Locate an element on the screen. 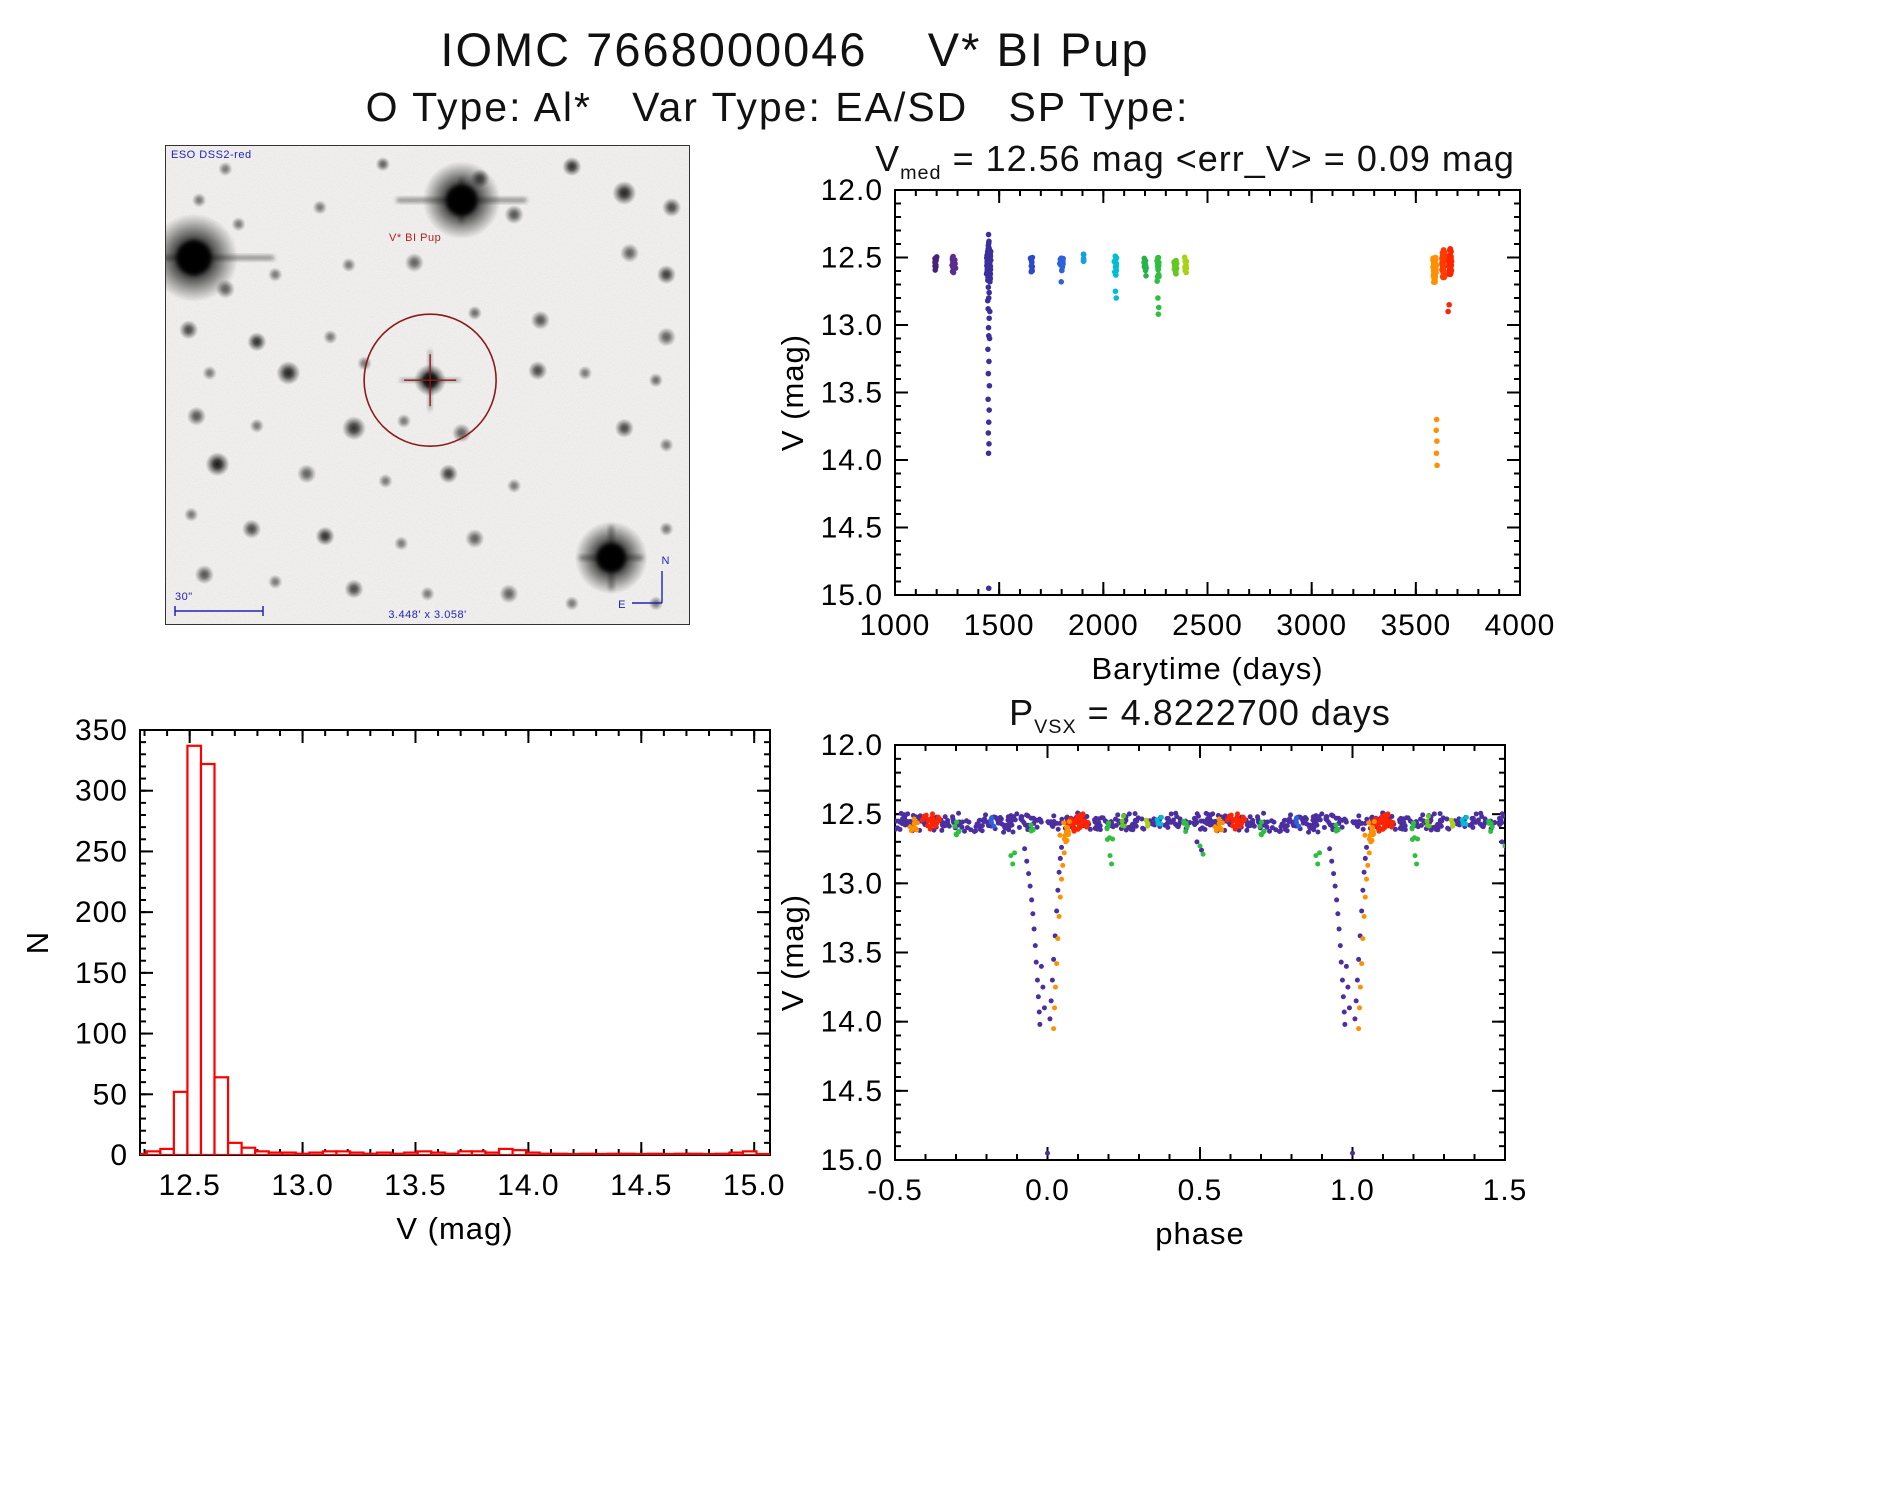  lightcurve-ylabel: V (mag) is located at coordinates (792, 392).